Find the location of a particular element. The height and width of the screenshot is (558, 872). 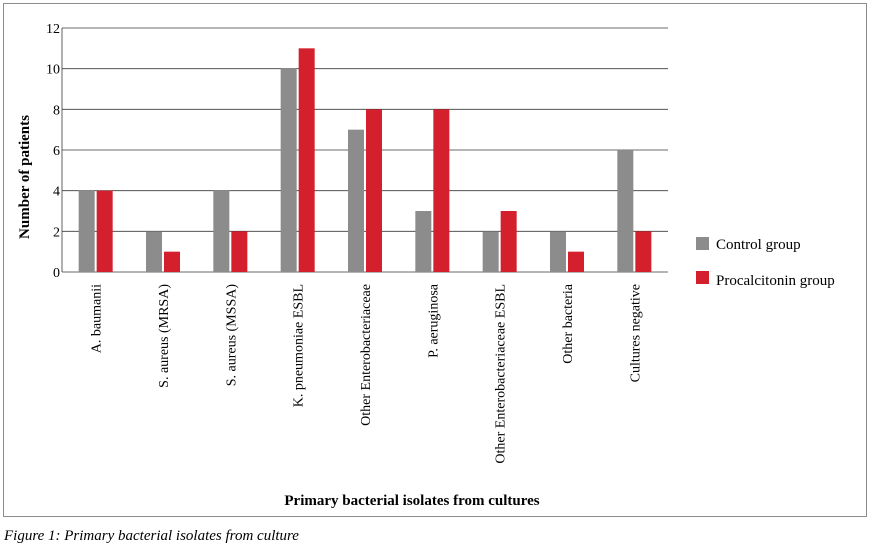

legend-label-control-group: Control group is located at coordinates (758, 245).